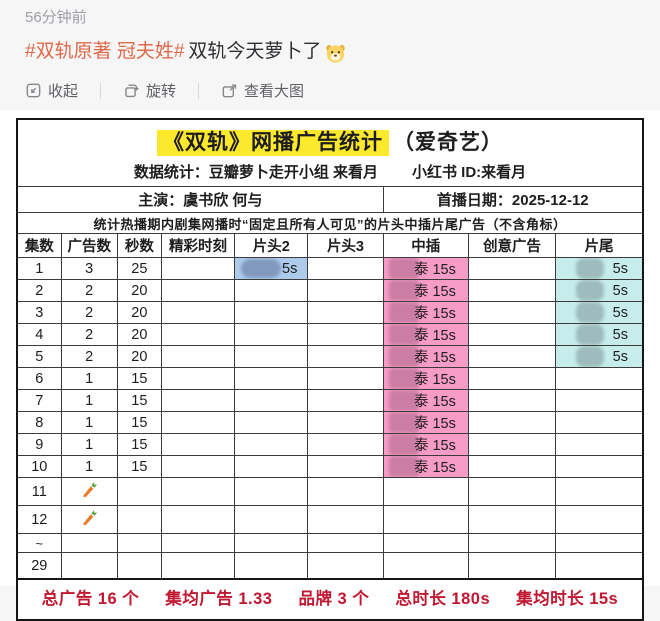 This screenshot has height=621, width=660. Describe the element at coordinates (39, 422) in the screenshot. I see `table-cell: 8` at that location.